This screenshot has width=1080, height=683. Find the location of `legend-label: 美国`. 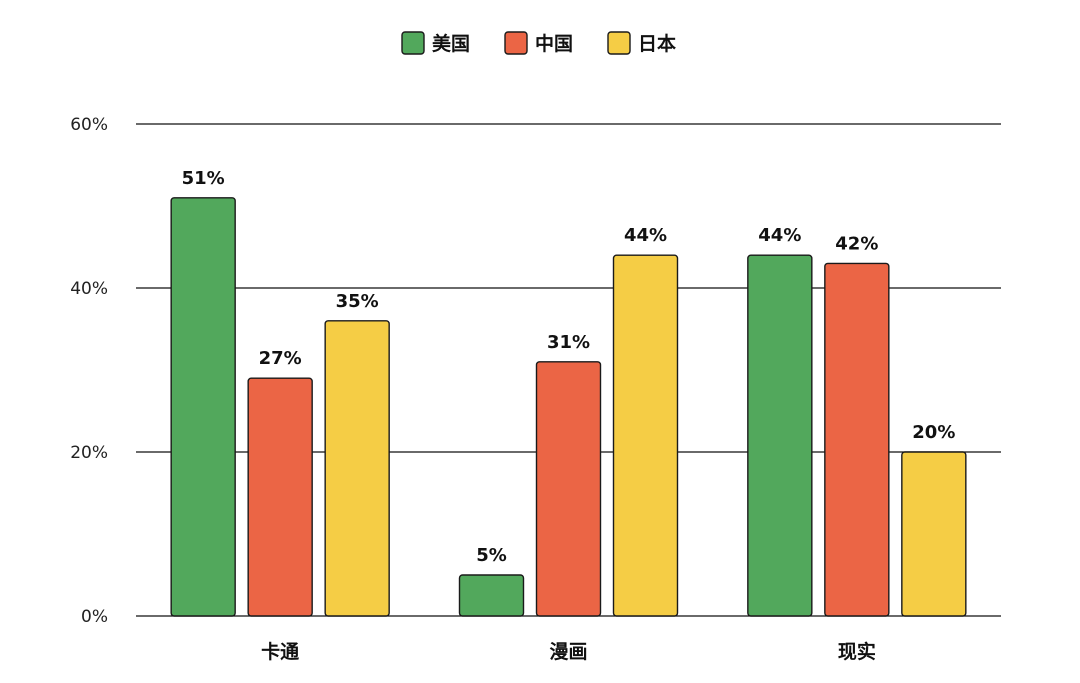

legend-label: 美国 is located at coordinates (451, 43).